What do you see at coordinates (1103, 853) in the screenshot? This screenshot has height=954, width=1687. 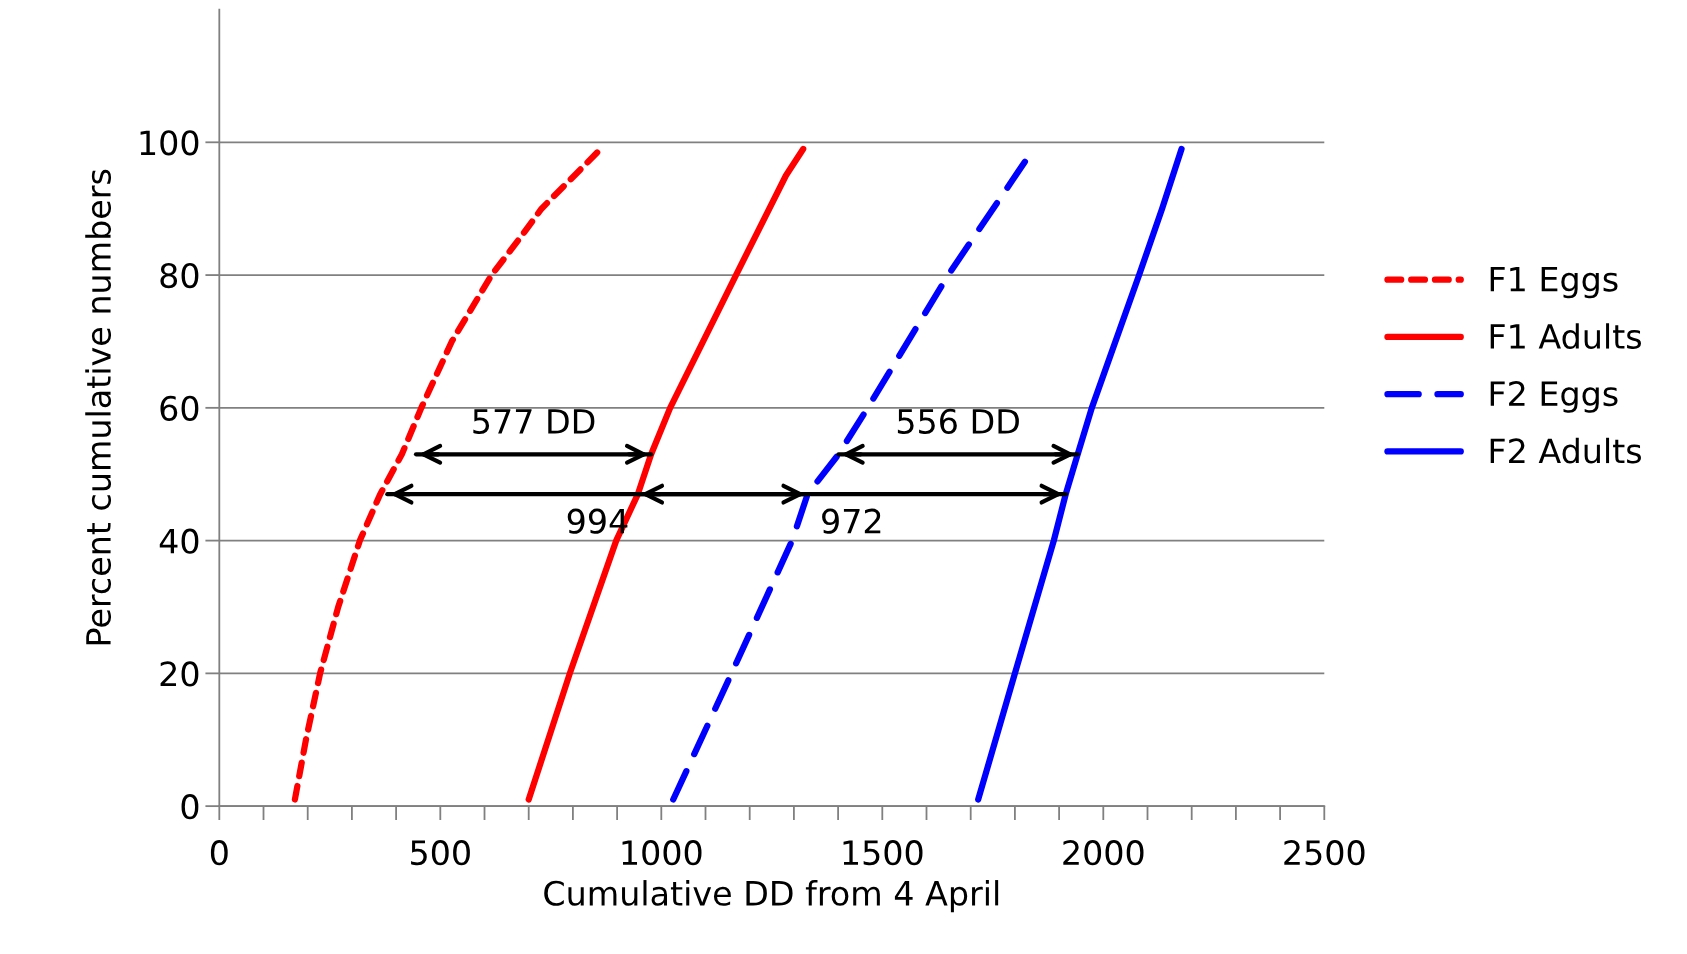 I see `x-tick-label: 2000` at bounding box center [1103, 853].